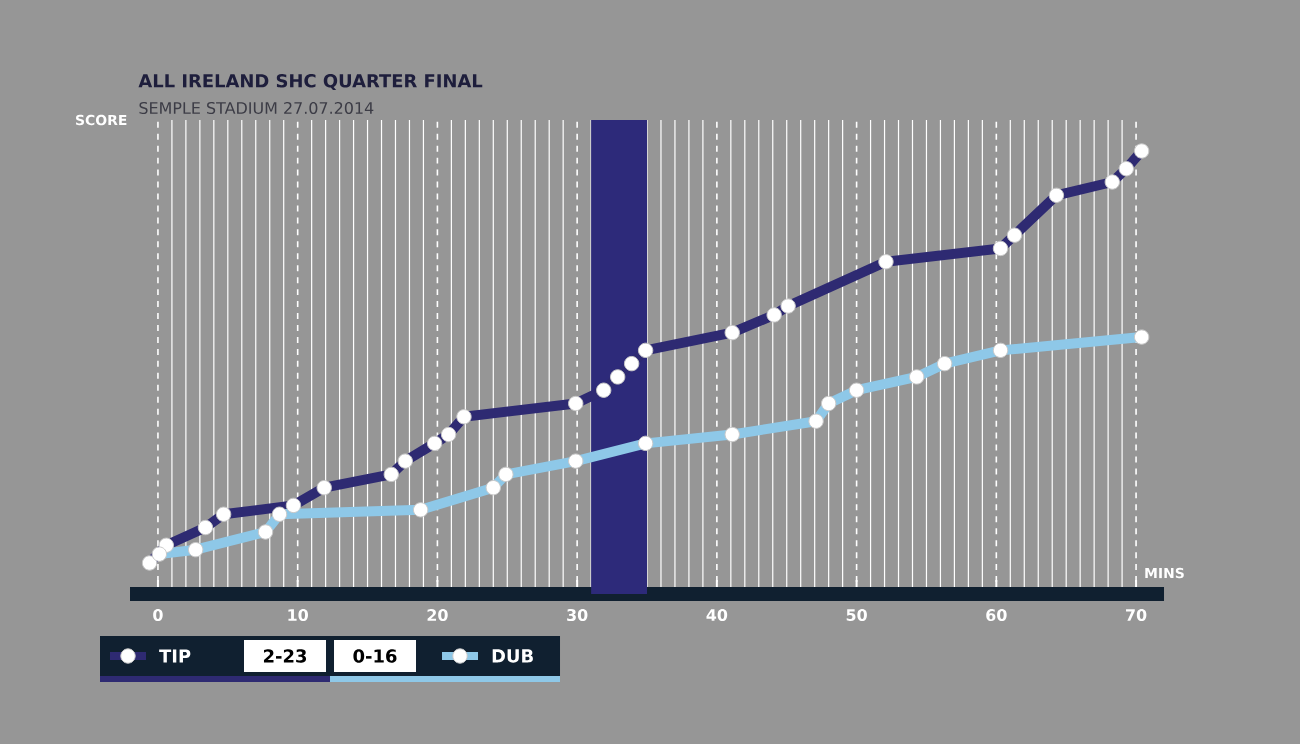  Describe the element at coordinates (175, 656) in the screenshot. I see `legend-label: TIP` at that location.